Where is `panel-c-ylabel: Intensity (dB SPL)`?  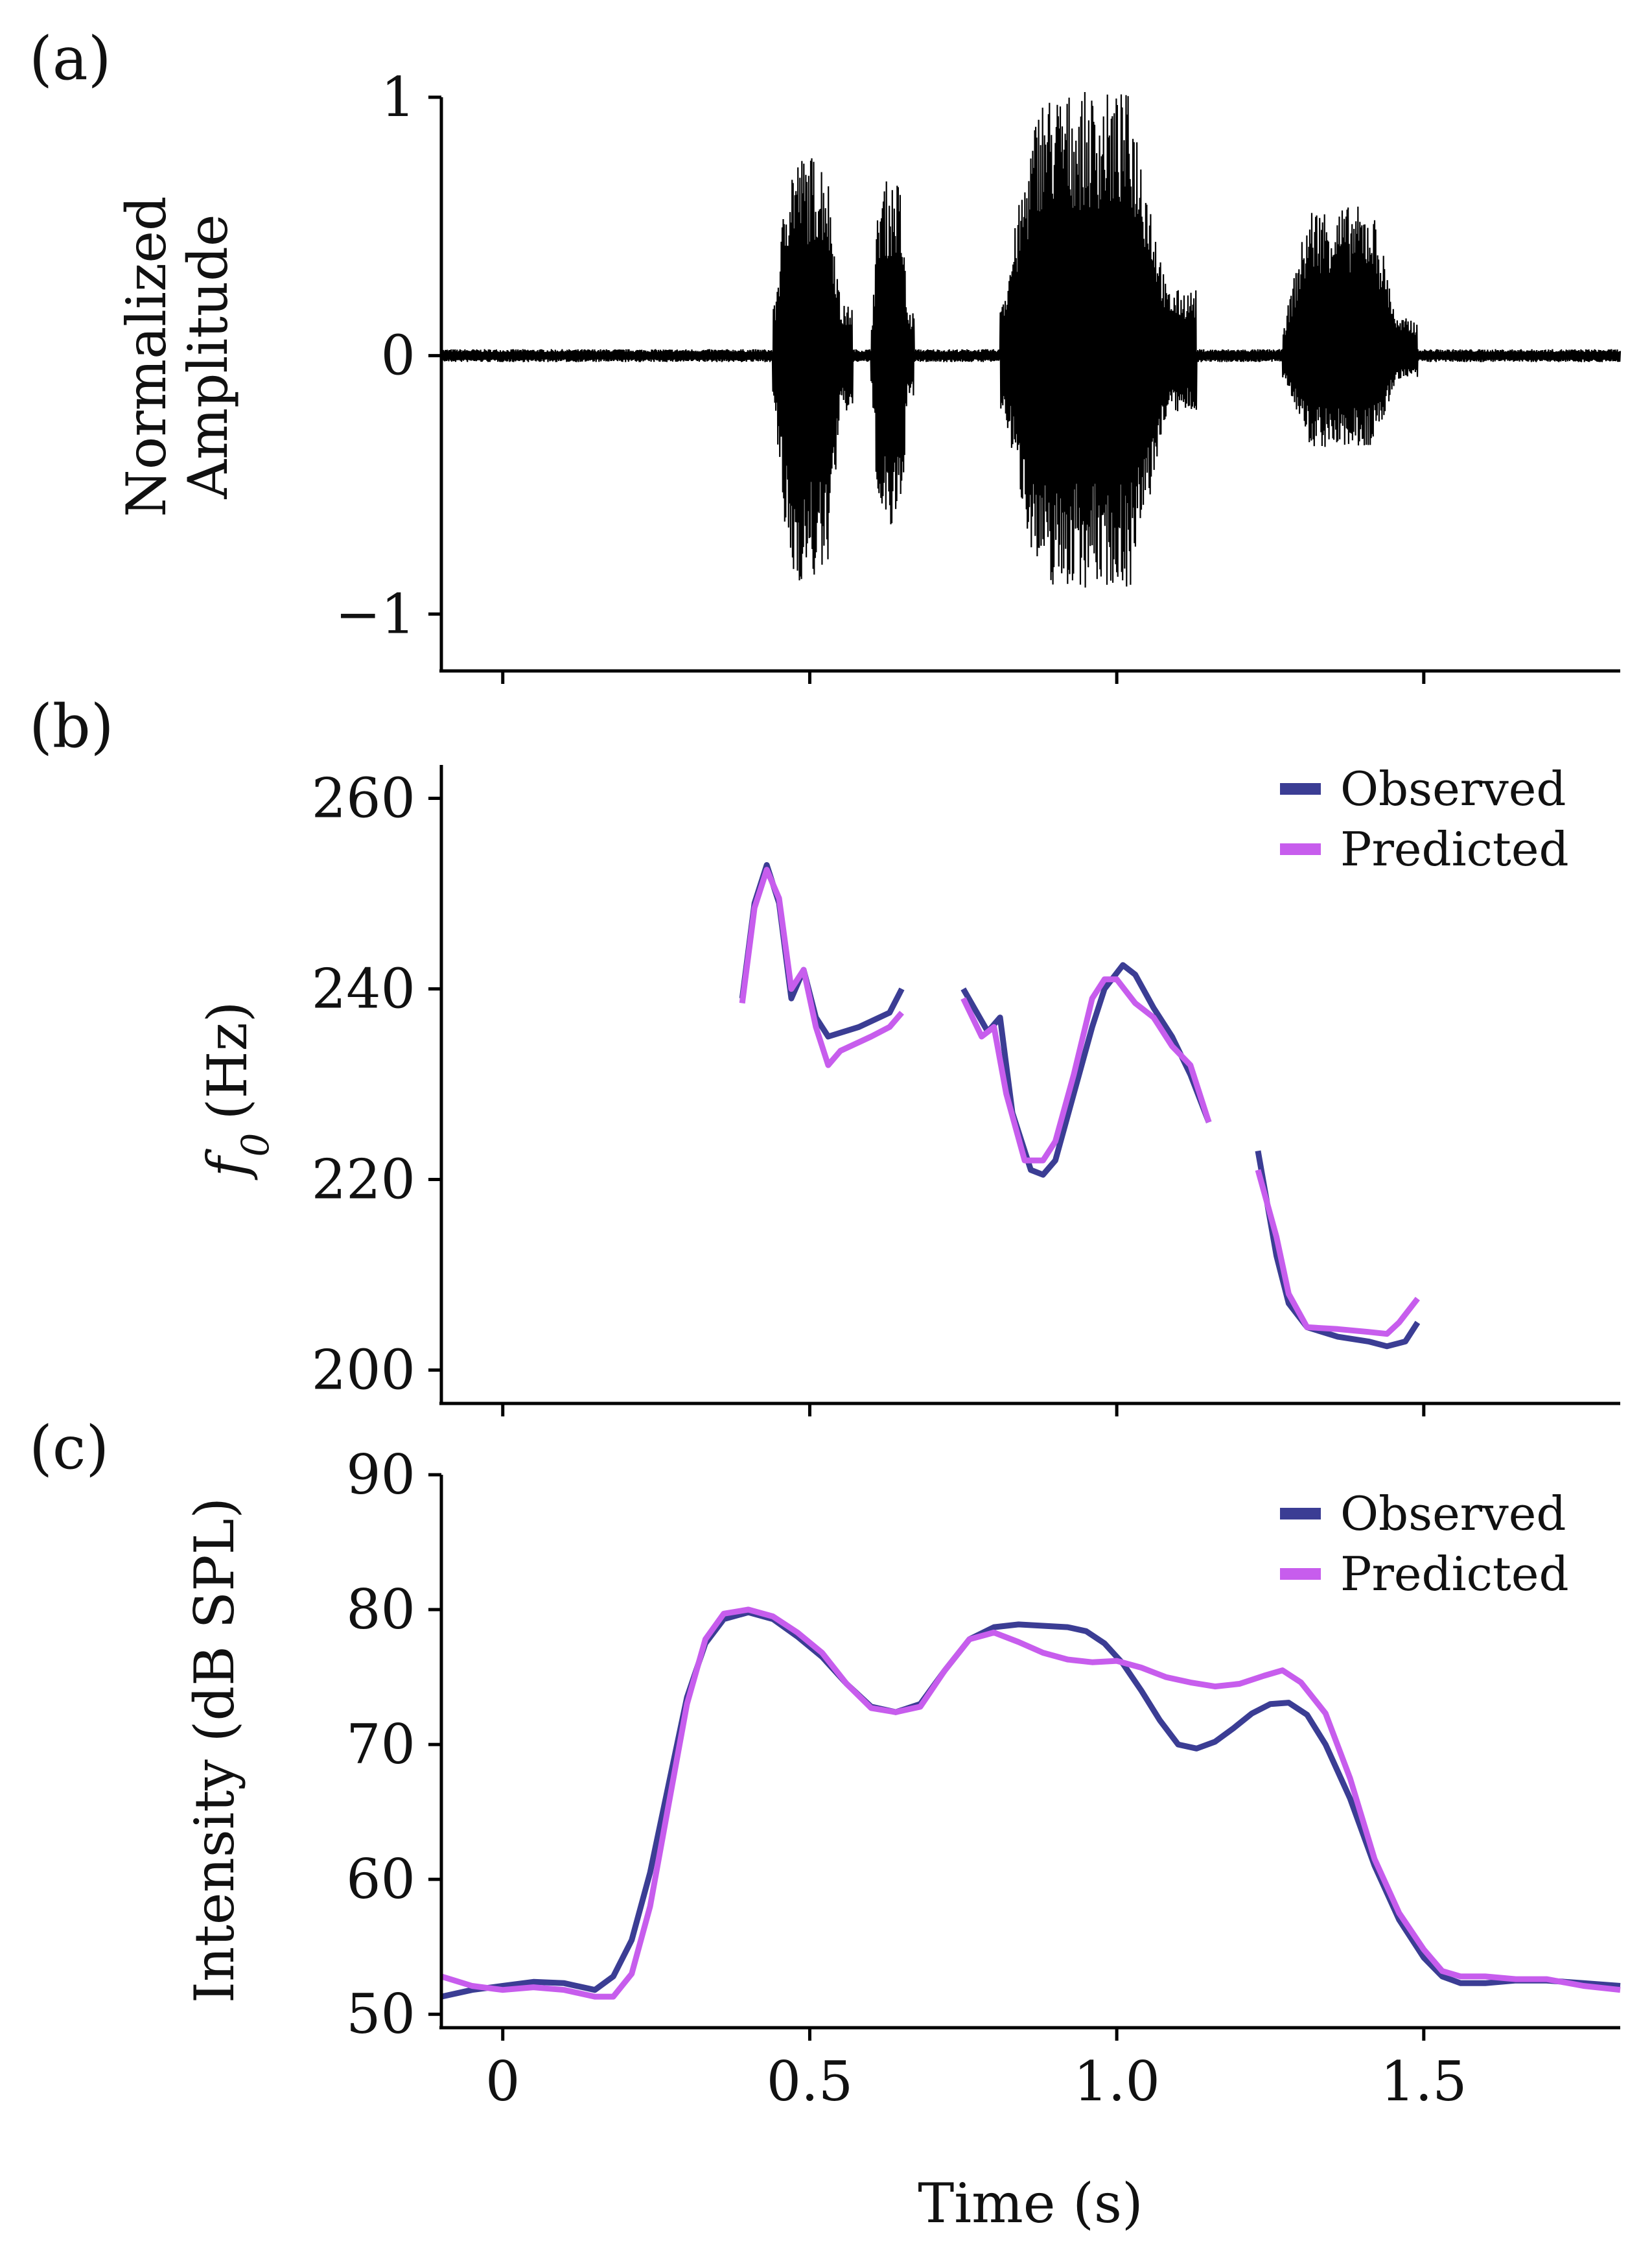
panel-c-ylabel: Intensity (dB SPL) is located at coordinates (214, 1750).